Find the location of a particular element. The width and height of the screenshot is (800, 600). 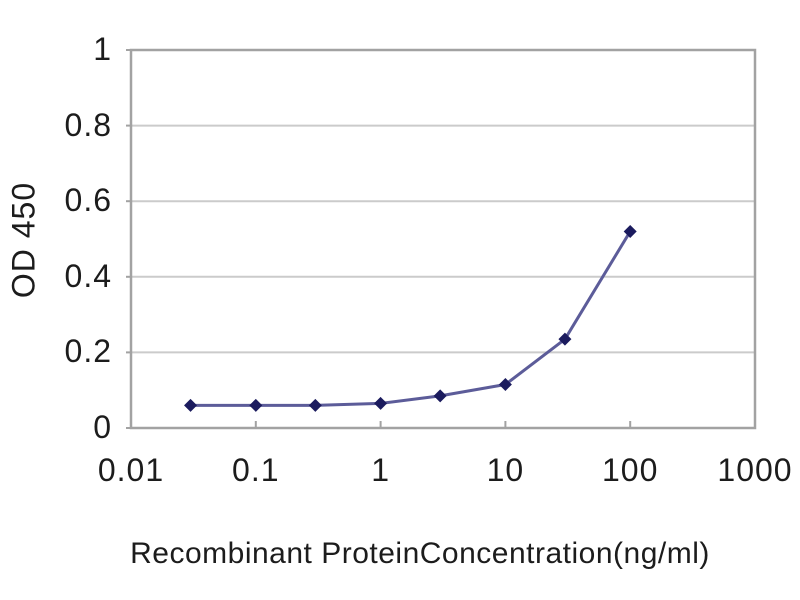

y-tick-label: 0 is located at coordinates (102, 427).